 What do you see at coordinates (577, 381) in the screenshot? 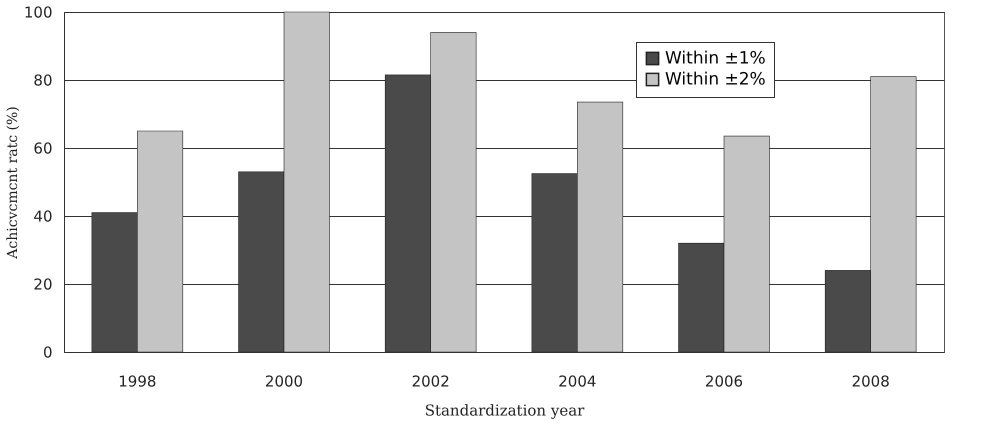
I see `x-tick-label: 2004` at bounding box center [577, 381].